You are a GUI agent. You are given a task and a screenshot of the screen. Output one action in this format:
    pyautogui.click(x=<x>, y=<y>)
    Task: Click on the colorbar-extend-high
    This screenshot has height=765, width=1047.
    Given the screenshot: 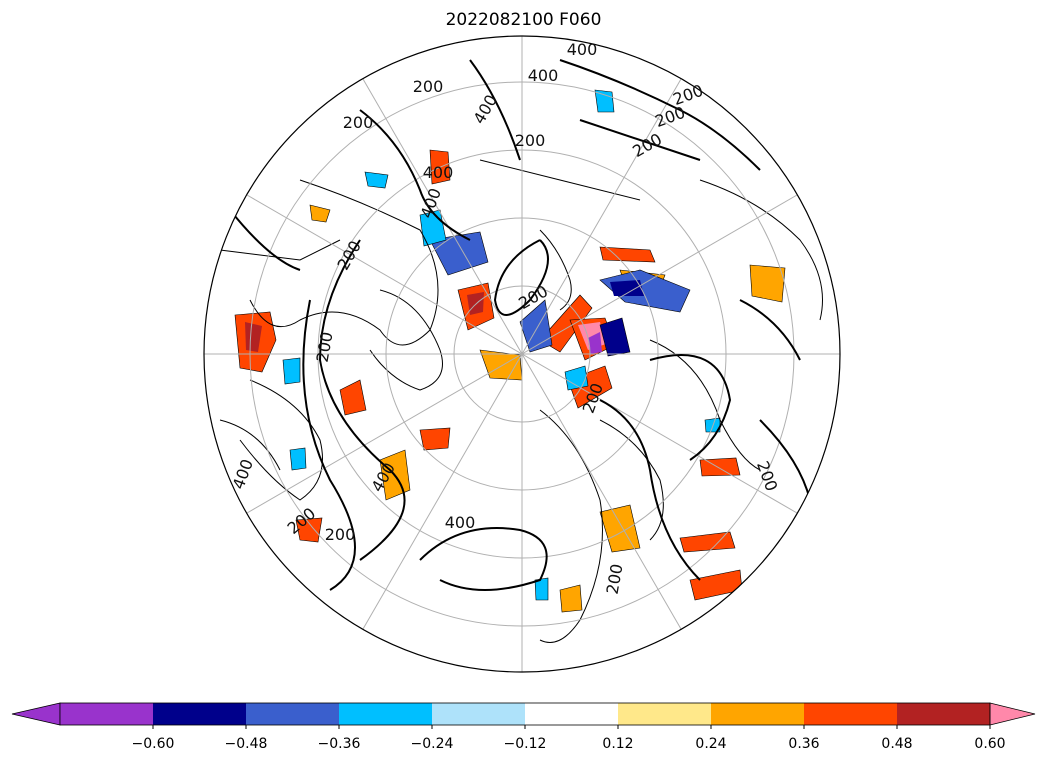 What is the action you would take?
    pyautogui.click(x=1012, y=714)
    